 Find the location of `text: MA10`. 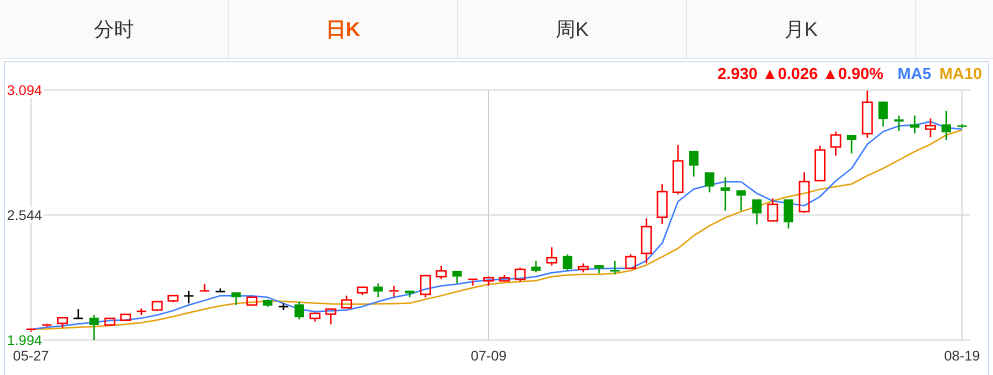

text: MA10 is located at coordinates (960, 75).